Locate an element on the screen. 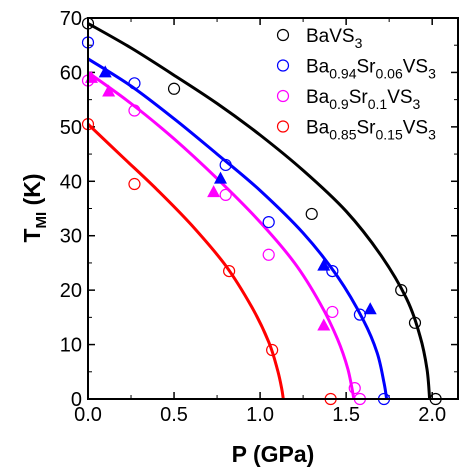 The width and height of the screenshot is (463, 471). legend-label-series-0: BaVS3 is located at coordinates (334, 38).